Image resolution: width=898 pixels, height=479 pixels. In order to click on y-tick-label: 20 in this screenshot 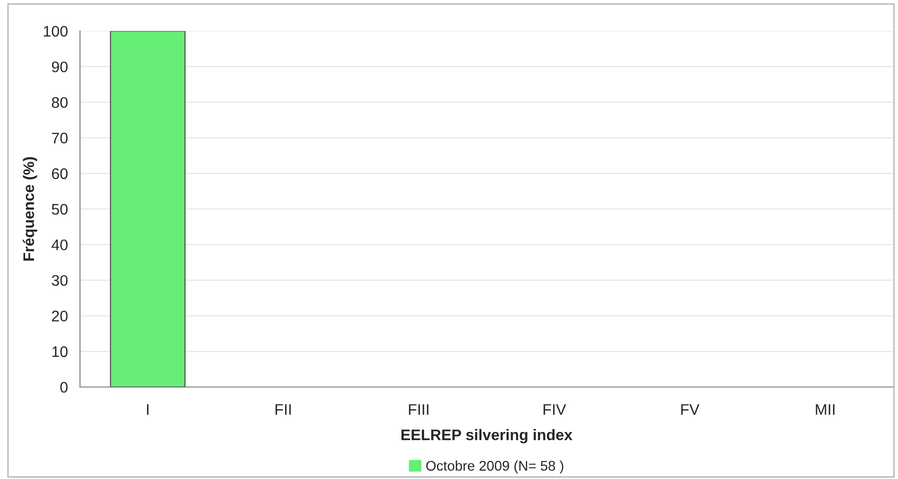, I will do `click(60, 316)`.